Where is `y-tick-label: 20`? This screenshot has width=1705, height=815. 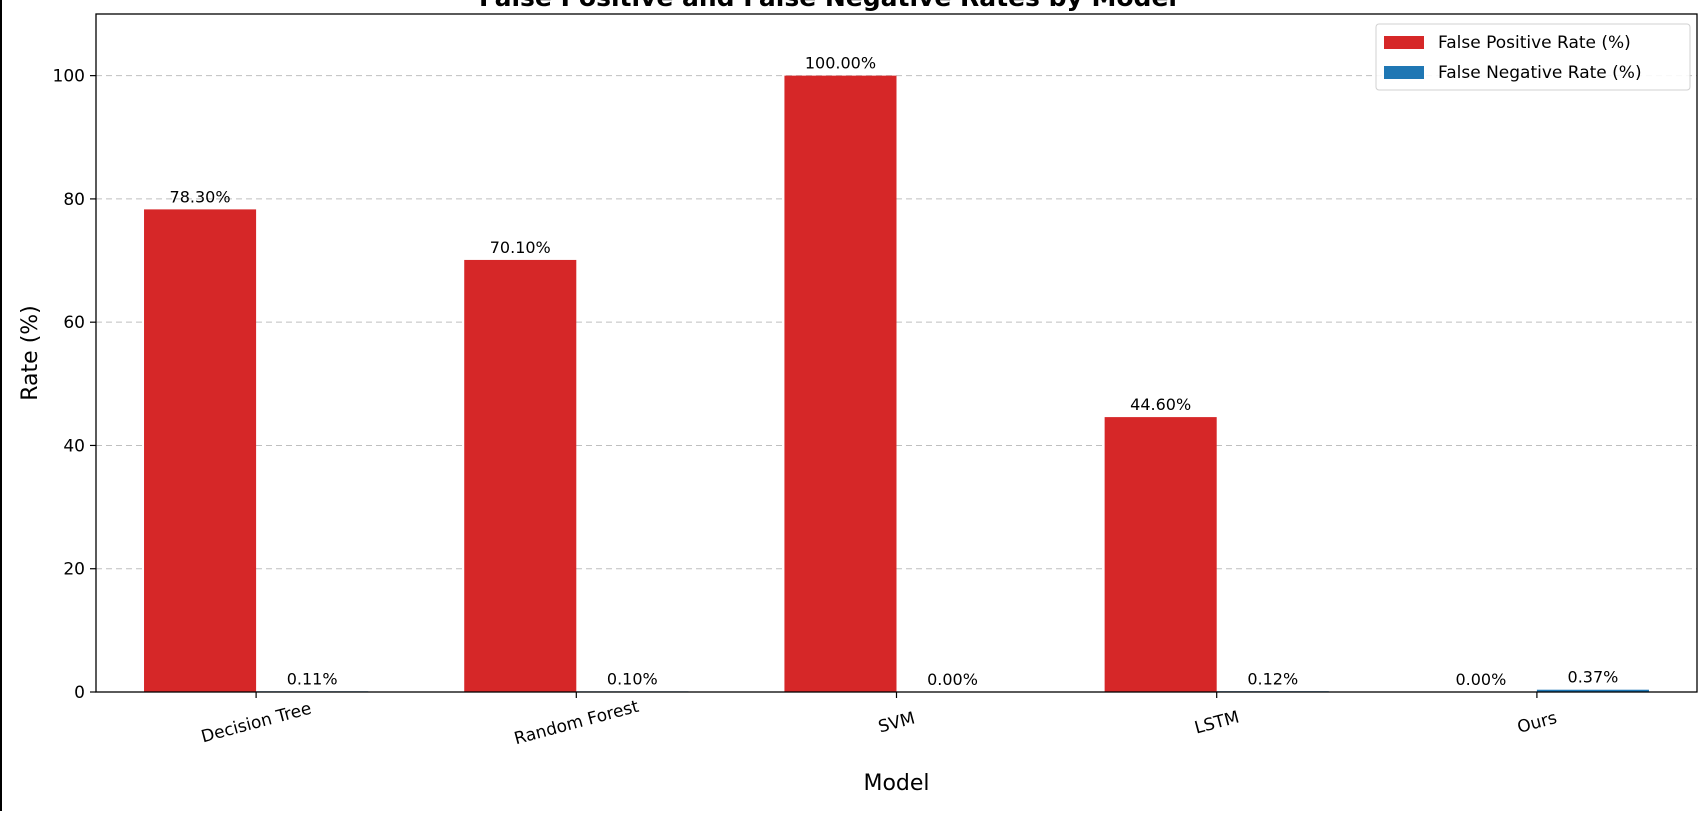
y-tick-label: 20 is located at coordinates (74, 570).